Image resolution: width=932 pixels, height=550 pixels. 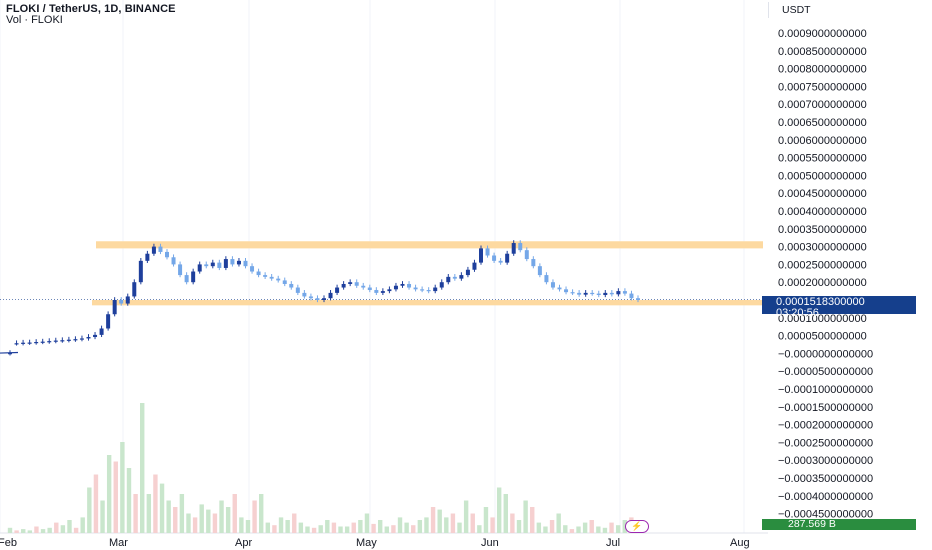 What do you see at coordinates (740, 543) in the screenshot?
I see `time-tick-label: Aug` at bounding box center [740, 543].